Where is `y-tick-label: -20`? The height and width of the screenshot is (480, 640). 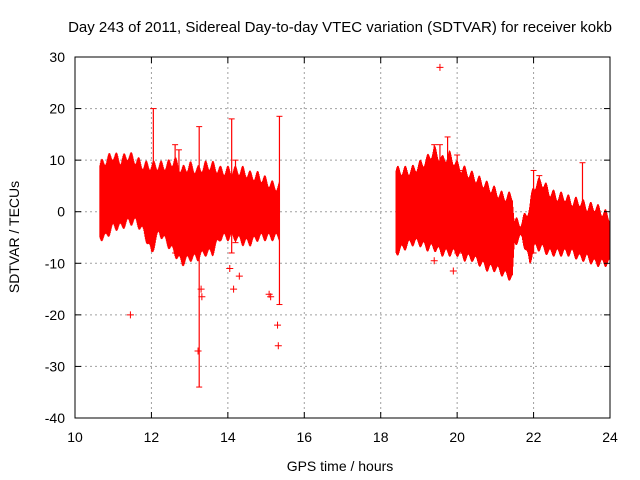
y-tick-label: -20 is located at coordinates (55, 315).